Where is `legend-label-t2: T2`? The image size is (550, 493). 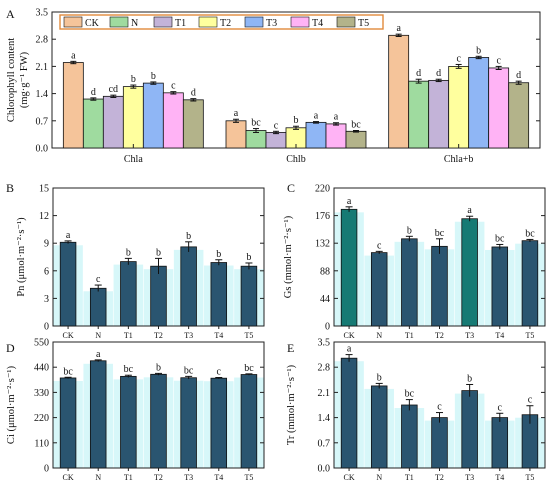
legend-label-t2: T2 is located at coordinates (225, 23).